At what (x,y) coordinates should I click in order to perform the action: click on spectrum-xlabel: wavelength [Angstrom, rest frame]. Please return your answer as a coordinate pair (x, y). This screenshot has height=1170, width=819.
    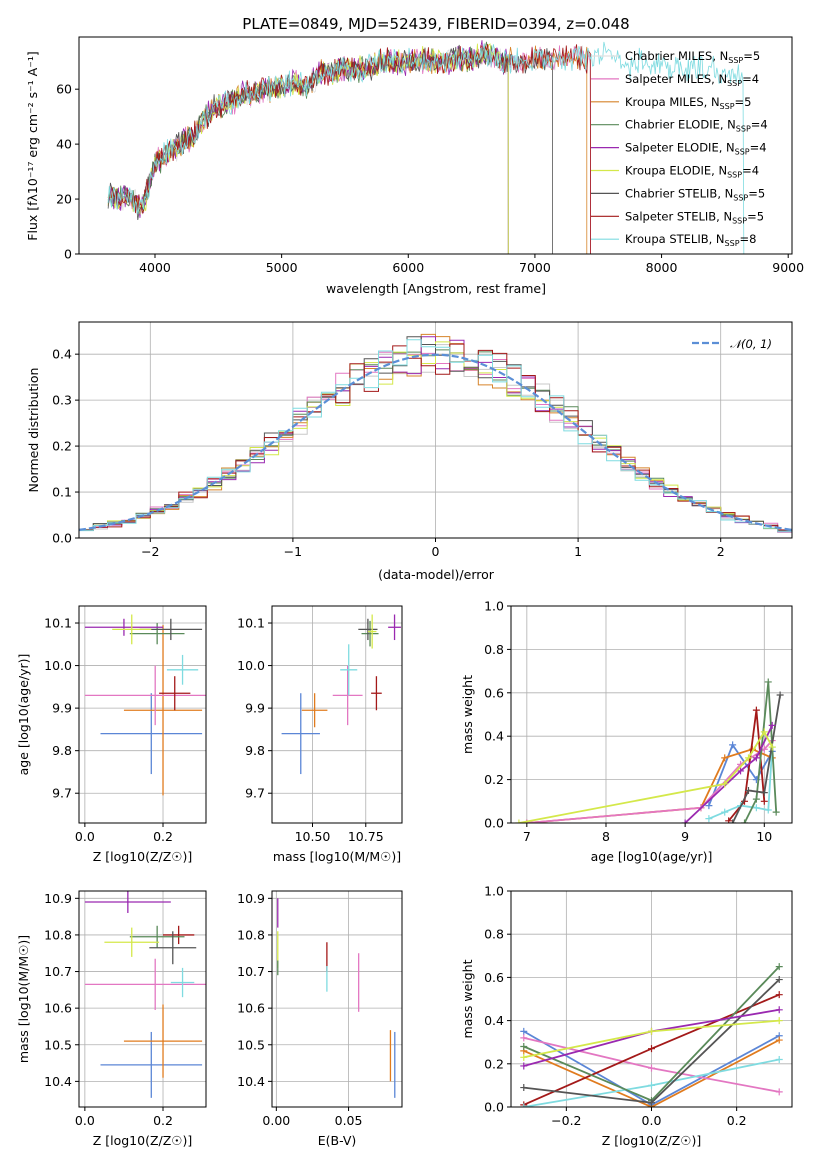
    Looking at the image, I should click on (436, 288).